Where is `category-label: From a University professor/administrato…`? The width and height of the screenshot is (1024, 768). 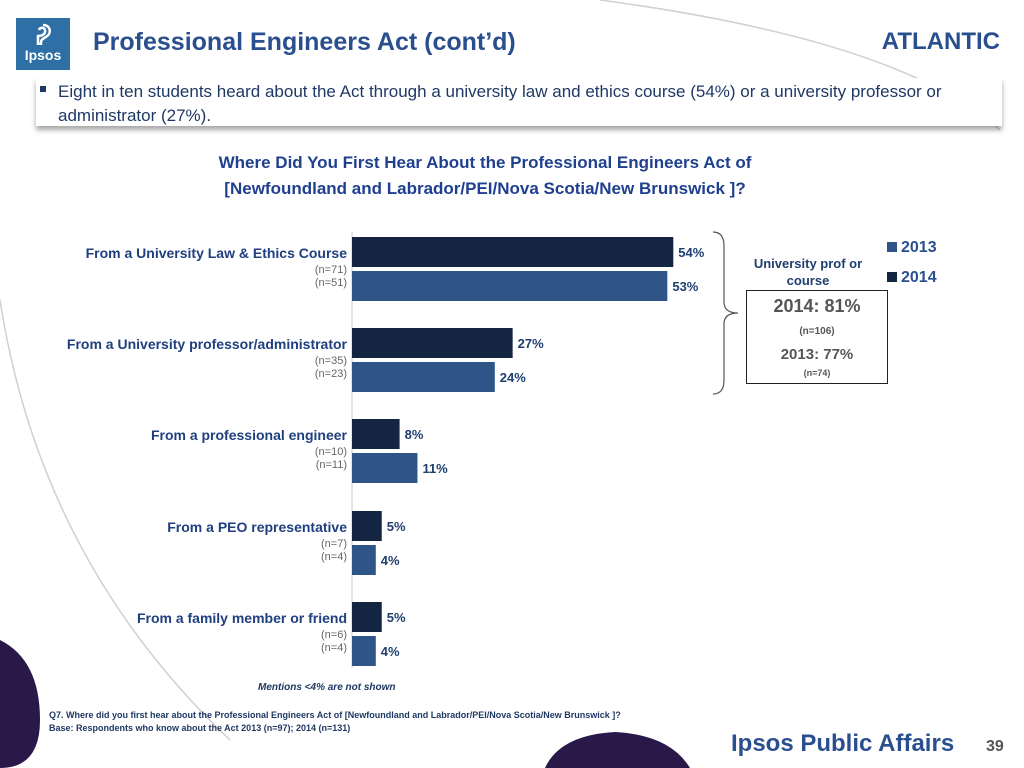 category-label: From a University professor/administrato… is located at coordinates (207, 344).